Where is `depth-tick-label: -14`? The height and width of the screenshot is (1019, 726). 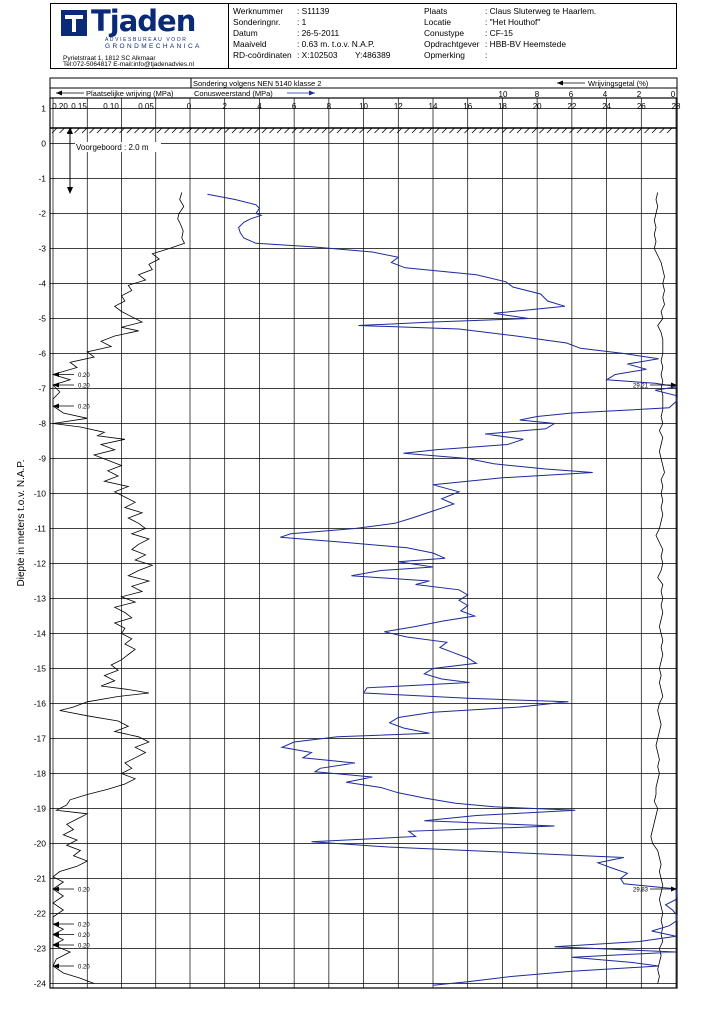
depth-tick-label: -14 is located at coordinates (40, 634).